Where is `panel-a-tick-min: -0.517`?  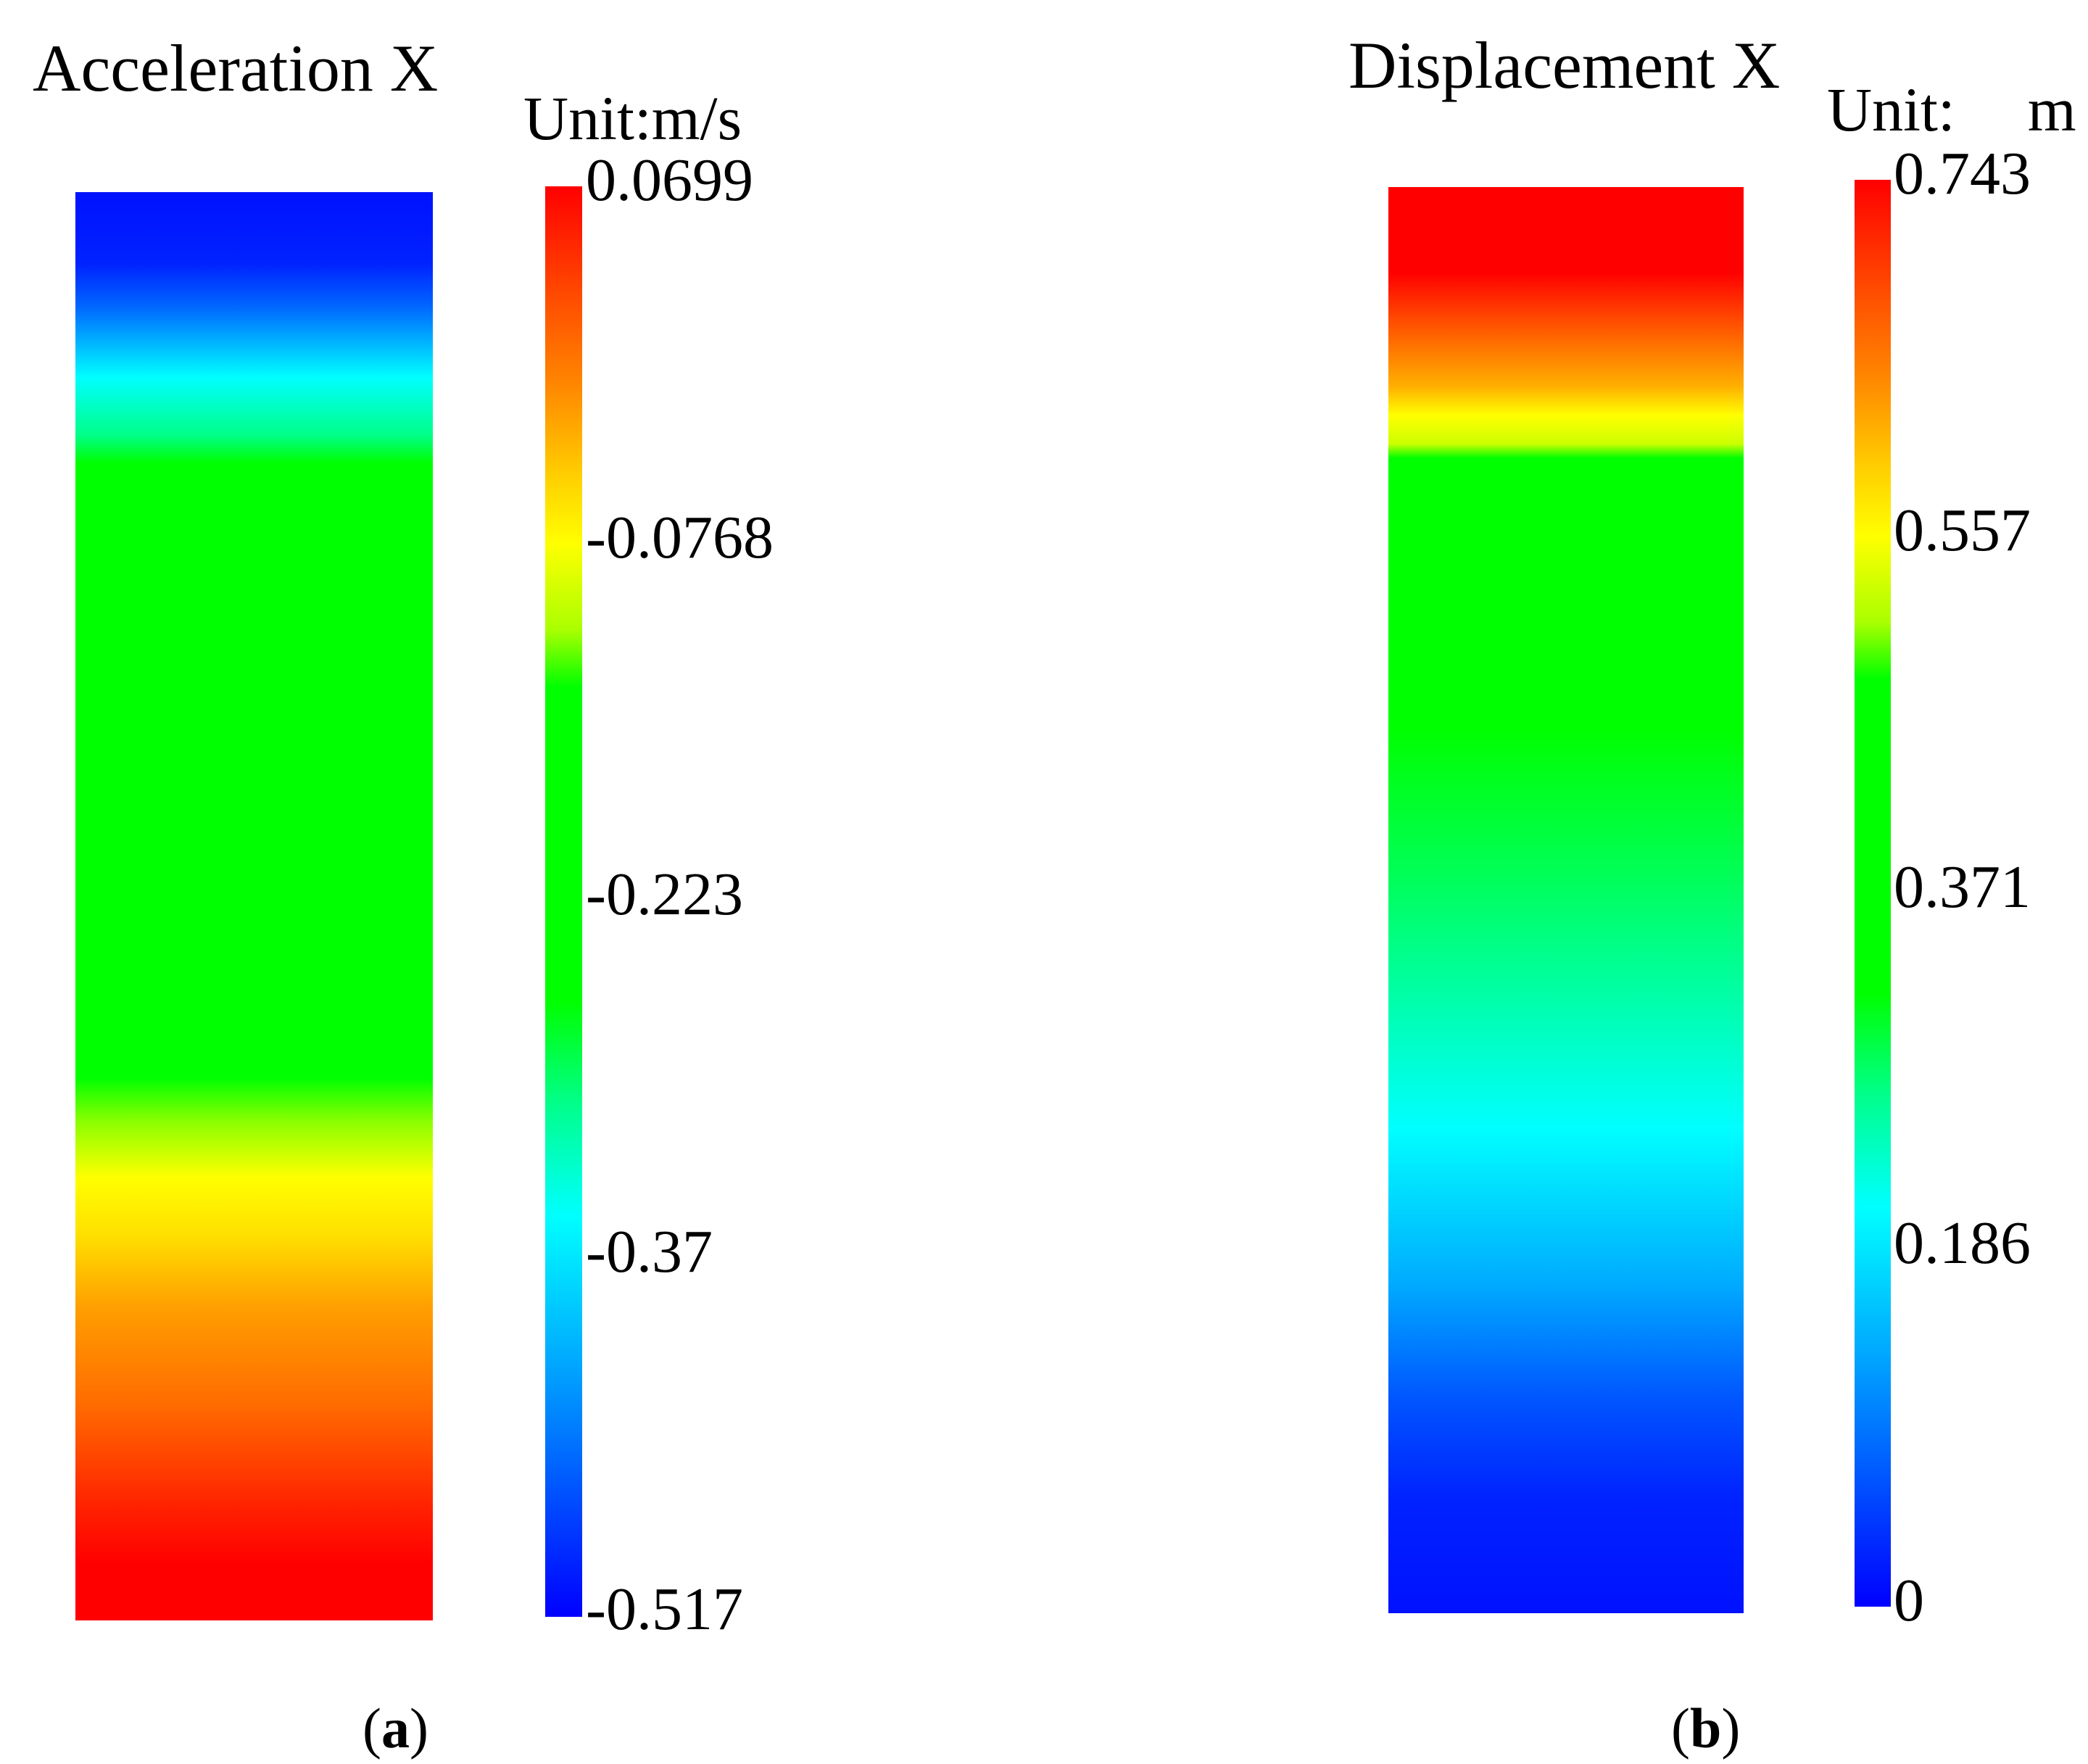 panel-a-tick-min: -0.517 is located at coordinates (664, 1609).